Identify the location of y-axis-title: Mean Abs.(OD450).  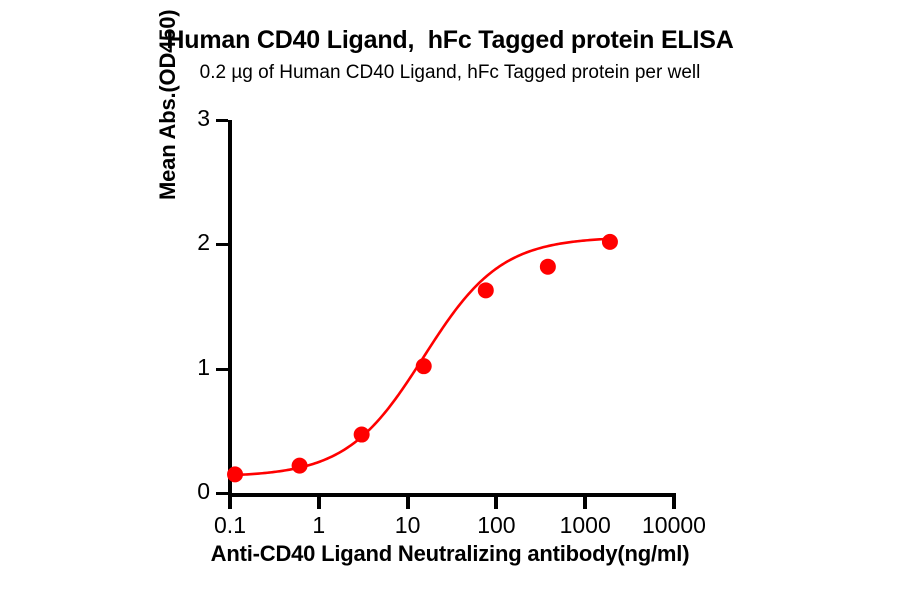
(167, 104).